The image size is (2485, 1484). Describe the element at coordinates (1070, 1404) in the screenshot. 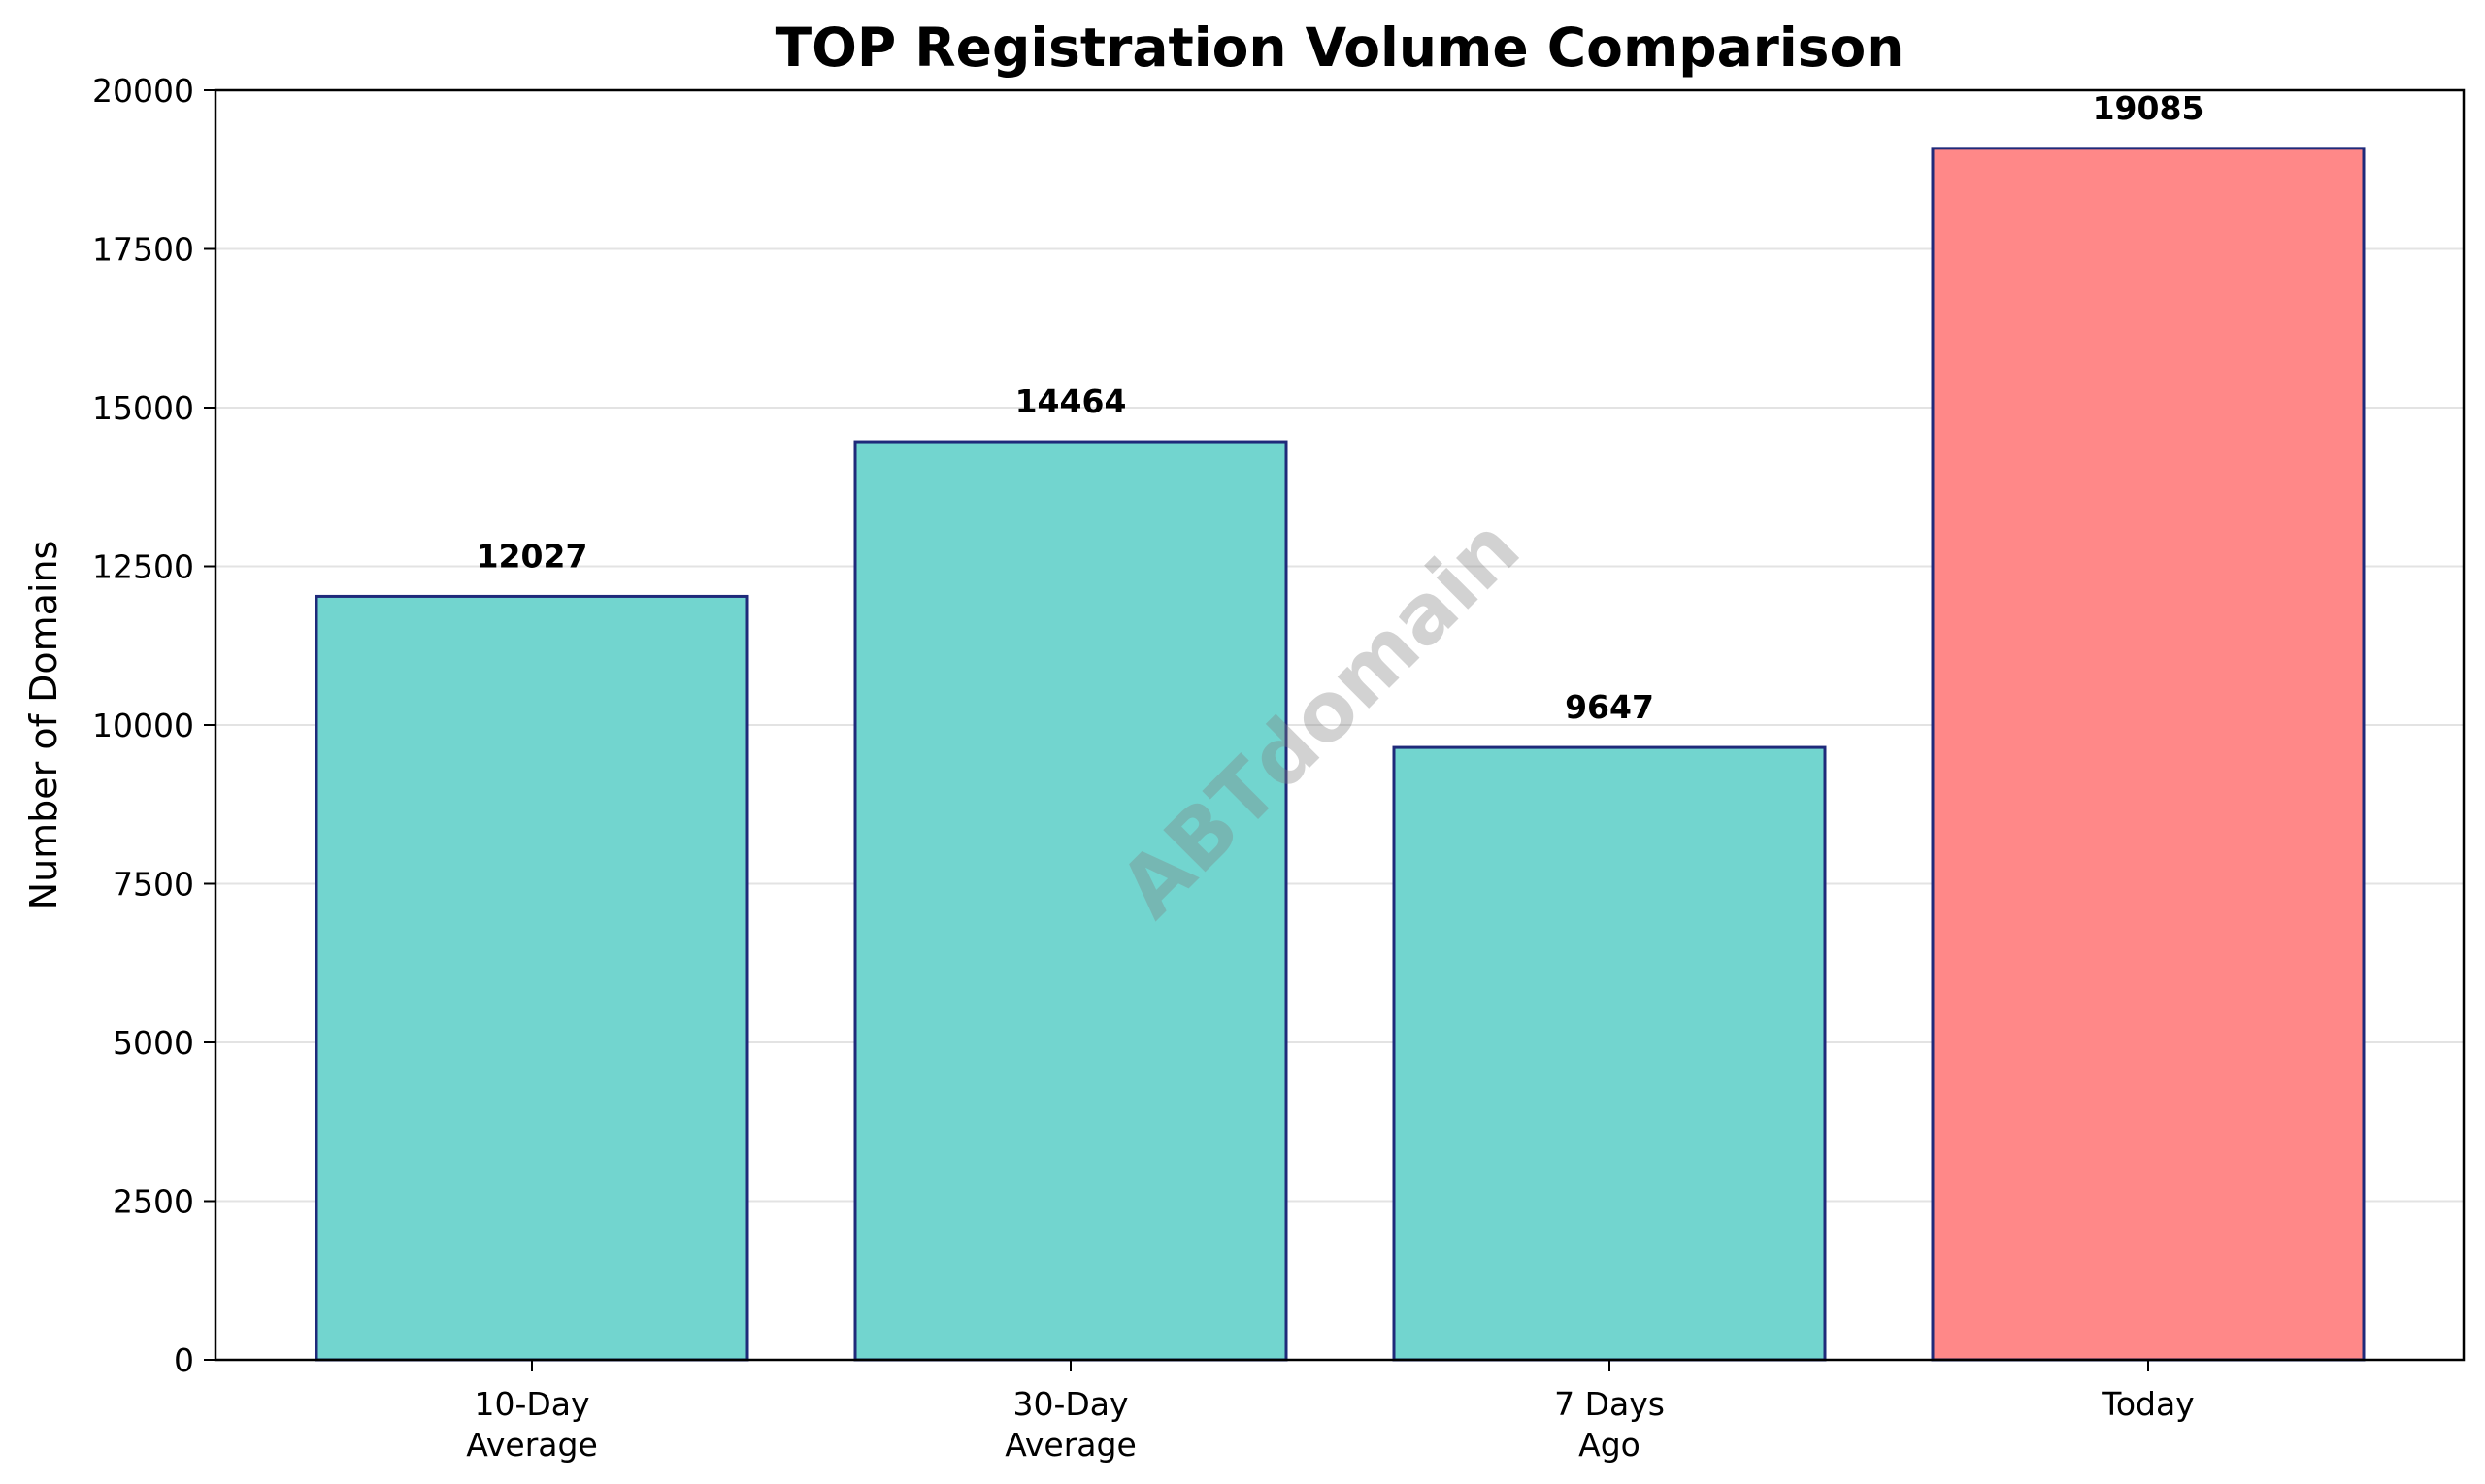

I see `x-tick-label: 30-Day` at that location.